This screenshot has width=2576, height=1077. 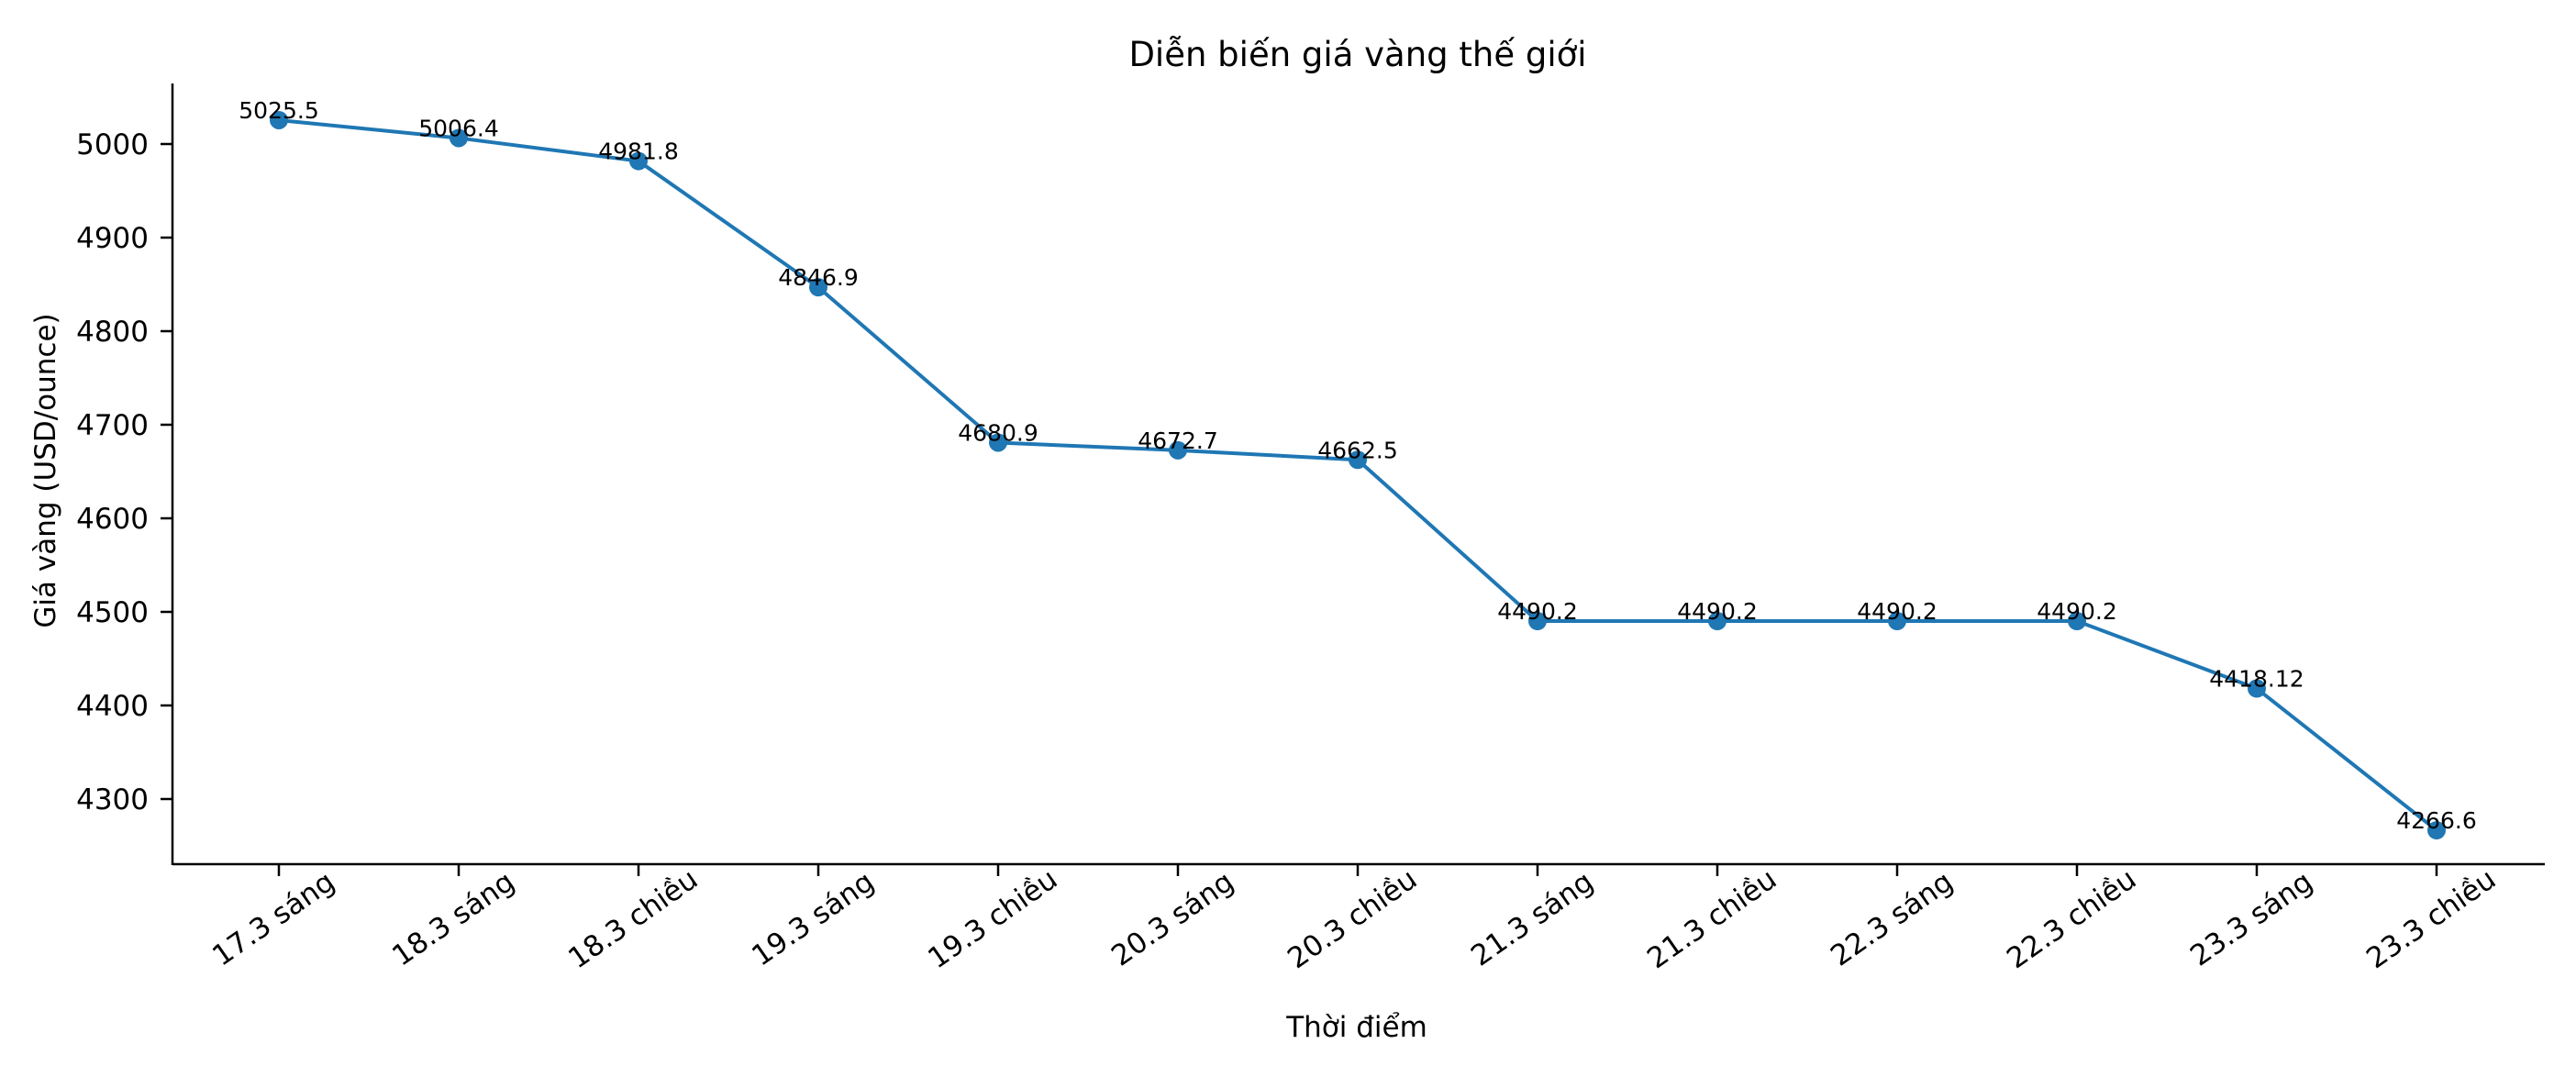 What do you see at coordinates (112, 612) in the screenshot?
I see `y-tick-label: 4500` at bounding box center [112, 612].